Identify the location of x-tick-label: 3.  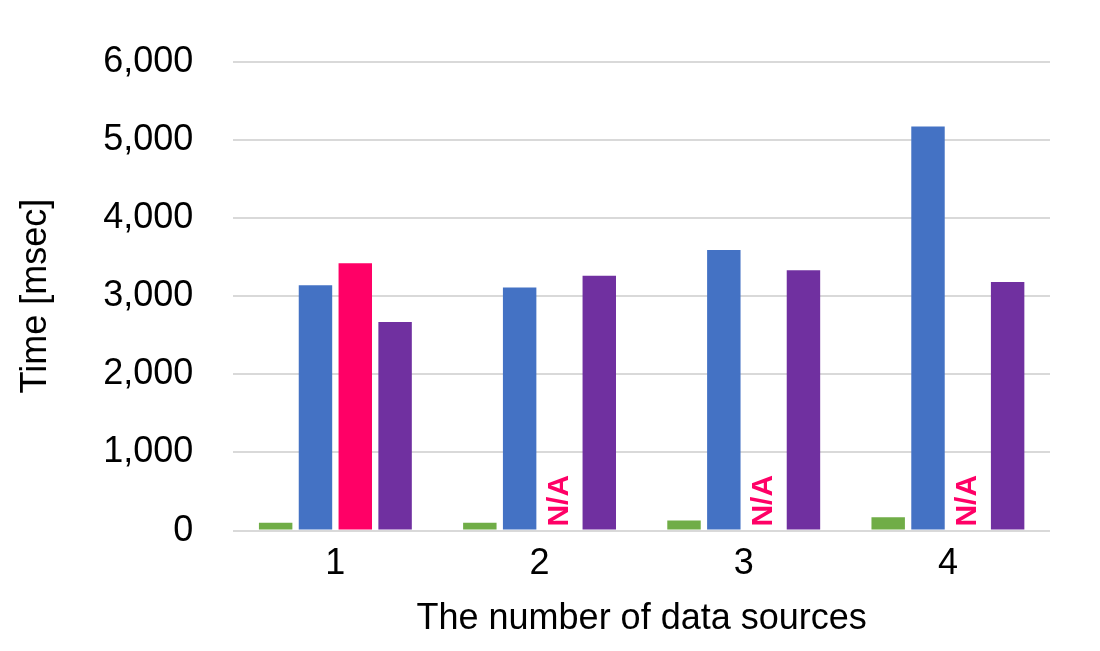
(743, 562).